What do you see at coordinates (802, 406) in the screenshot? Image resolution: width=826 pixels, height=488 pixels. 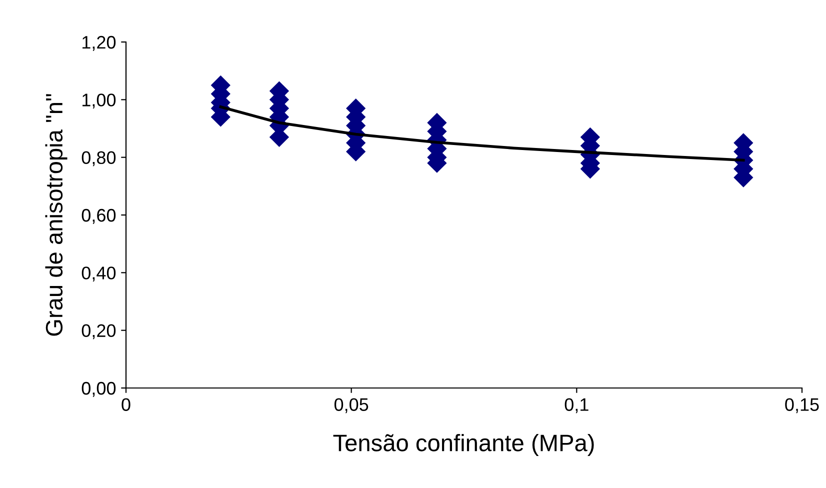 I see `x-tick-label: 0,15` at bounding box center [802, 406].